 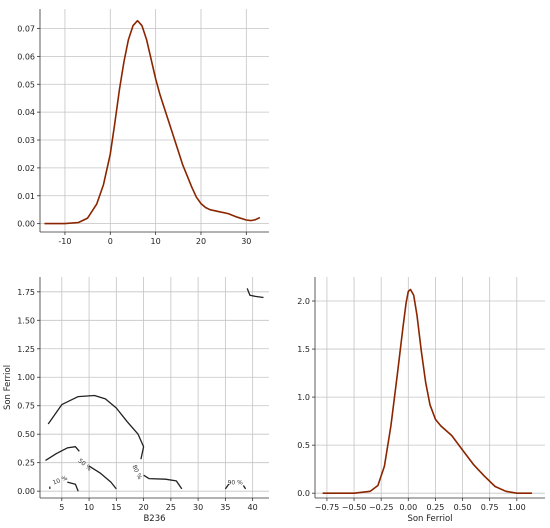 I want to click on x-tick-label: 1.00, so click(x=517, y=507).